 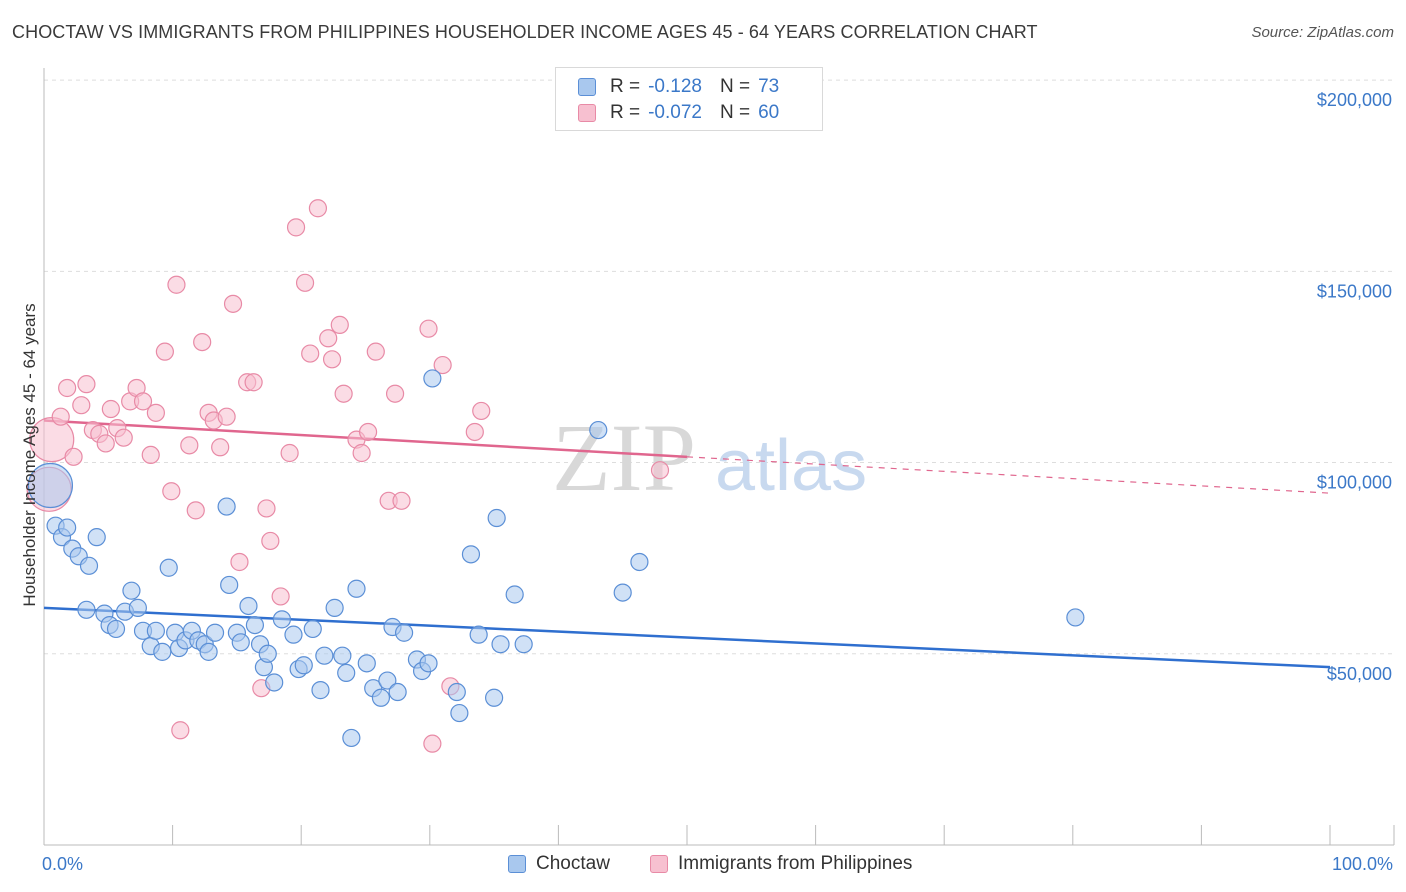 I want to click on watermark: ZIP atlas, so click(x=709, y=457).